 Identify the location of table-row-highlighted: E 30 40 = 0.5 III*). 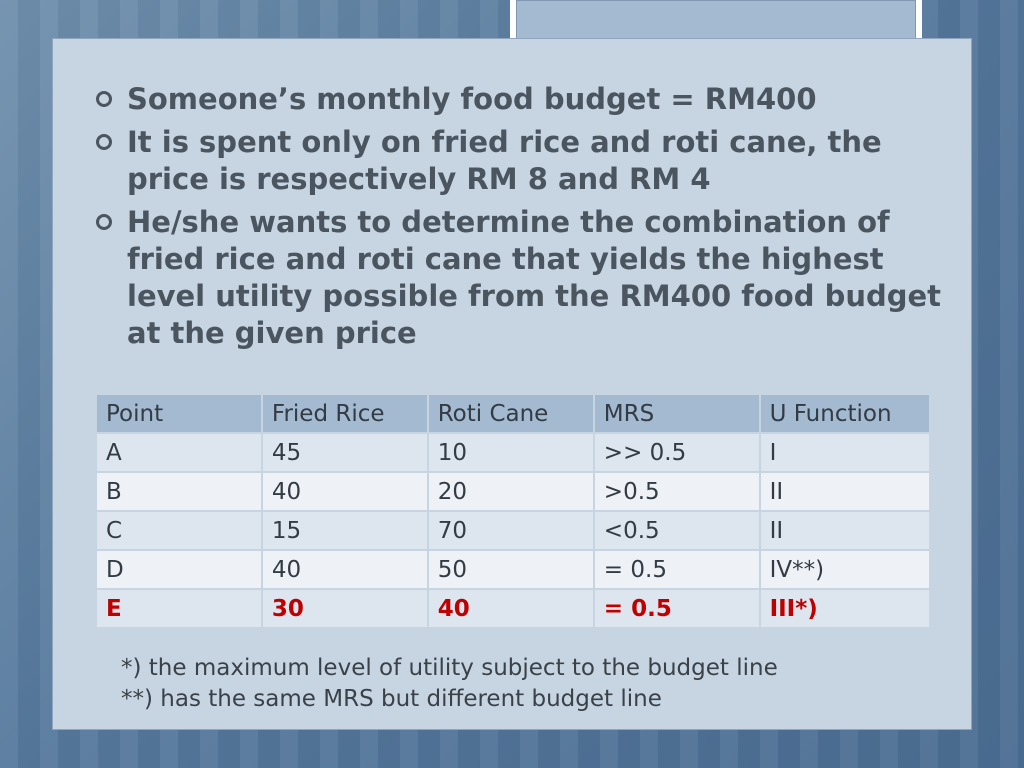
(513, 608).